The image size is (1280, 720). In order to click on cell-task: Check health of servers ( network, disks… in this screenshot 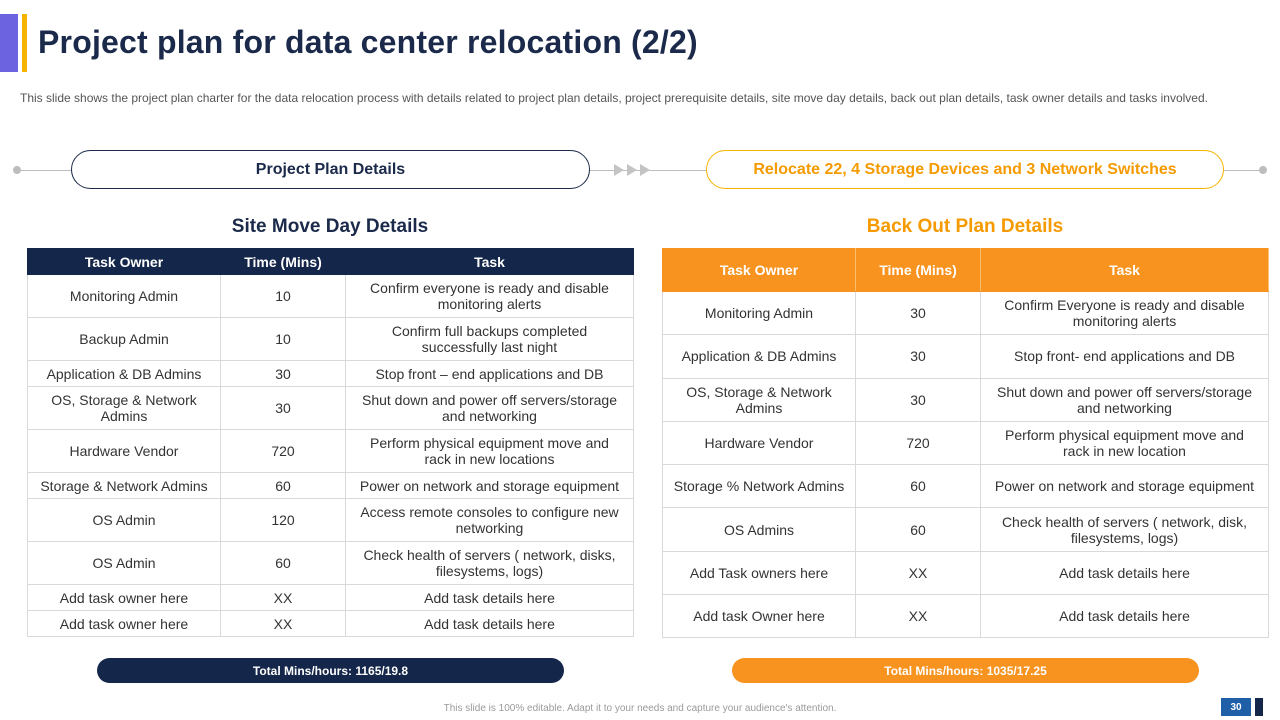, I will do `click(489, 563)`.